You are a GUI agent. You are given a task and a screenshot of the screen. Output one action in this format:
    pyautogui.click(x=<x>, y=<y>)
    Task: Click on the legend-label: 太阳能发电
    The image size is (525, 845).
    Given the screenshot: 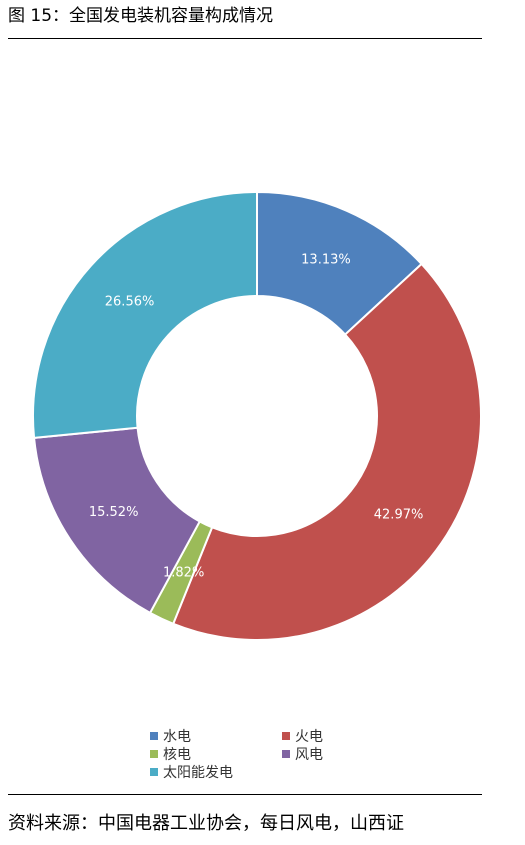 What is the action you would take?
    pyautogui.click(x=198, y=773)
    